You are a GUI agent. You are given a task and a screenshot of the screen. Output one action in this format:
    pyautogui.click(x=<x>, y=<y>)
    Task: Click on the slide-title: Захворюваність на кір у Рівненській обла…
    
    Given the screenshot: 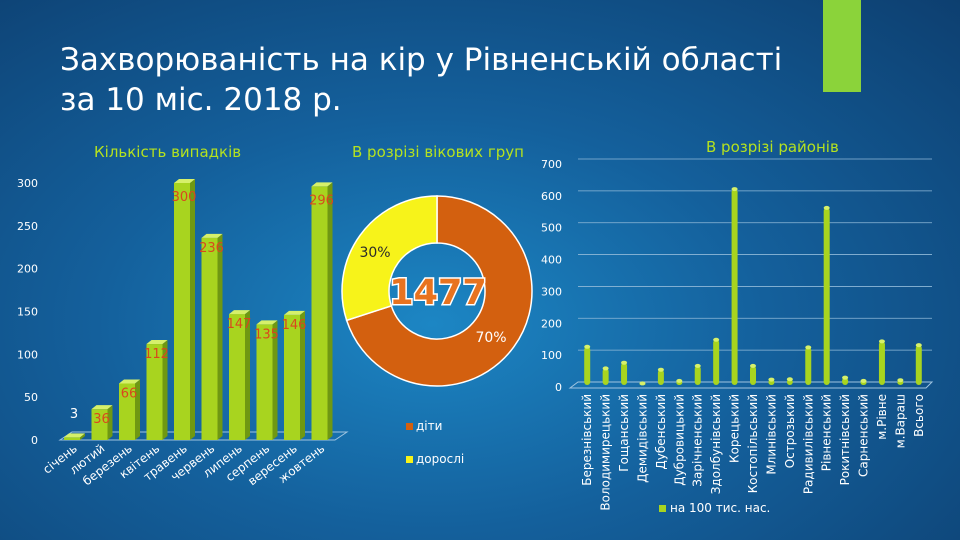 What is the action you would take?
    pyautogui.click(x=421, y=80)
    